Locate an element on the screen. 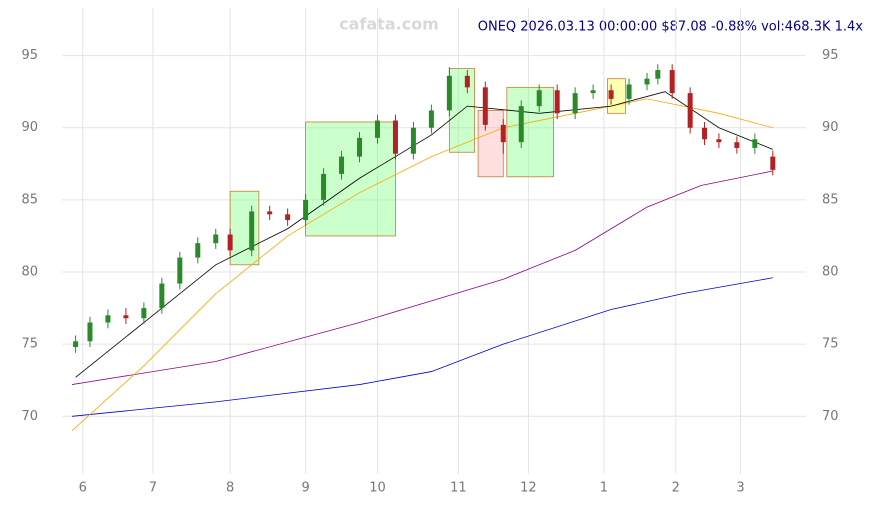 This screenshot has width=873, height=505. x-tick-label: 7 is located at coordinates (153, 488).